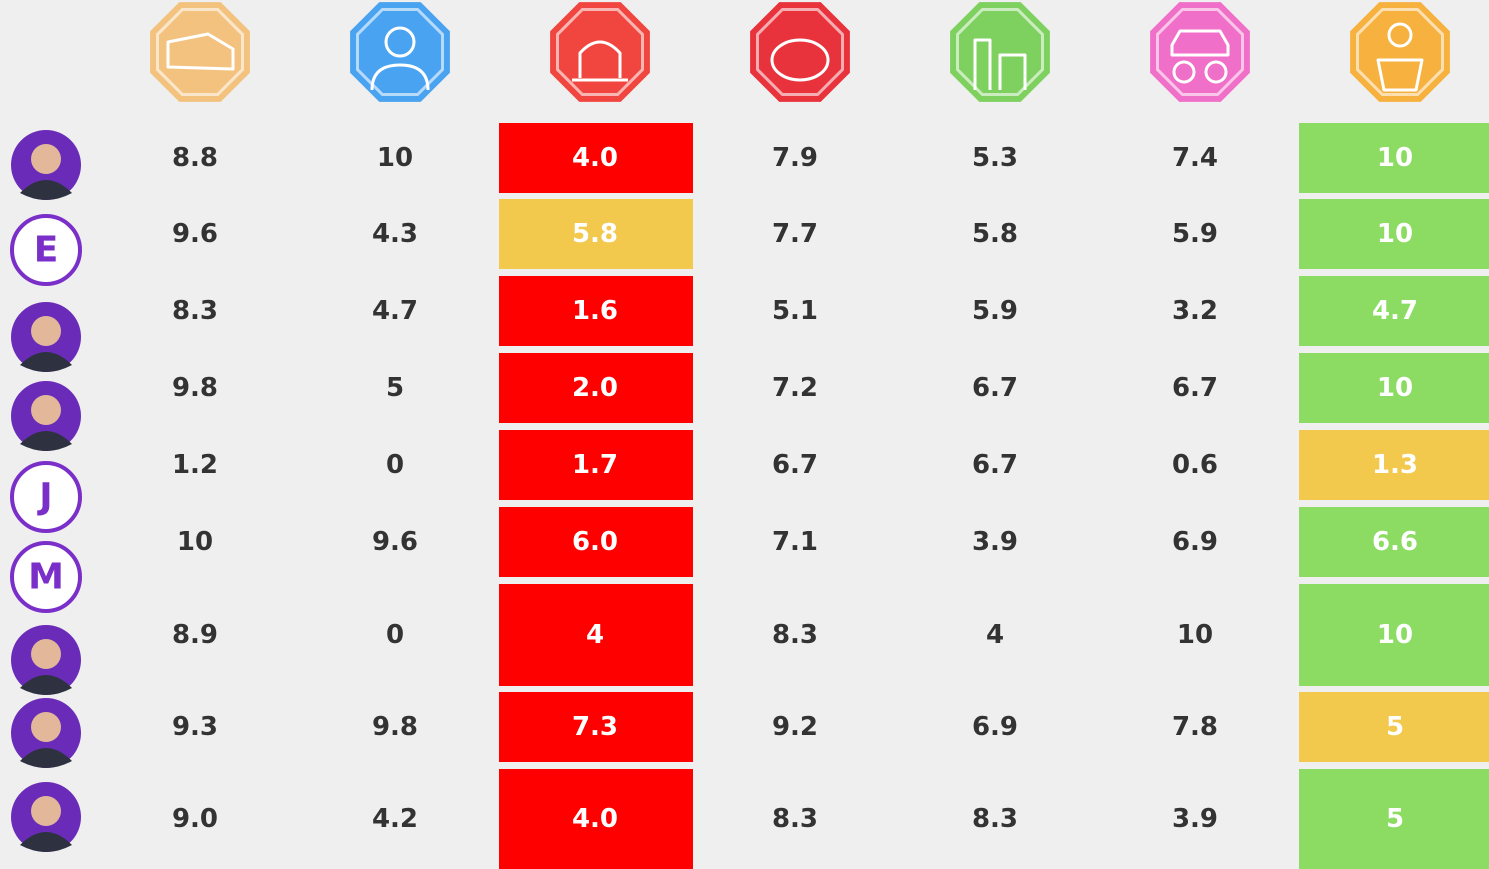 The width and height of the screenshot is (1489, 869). I want to click on table-row: 9.3 9.8 7.3 9.2 6.9 7.8 5, so click(750, 730).